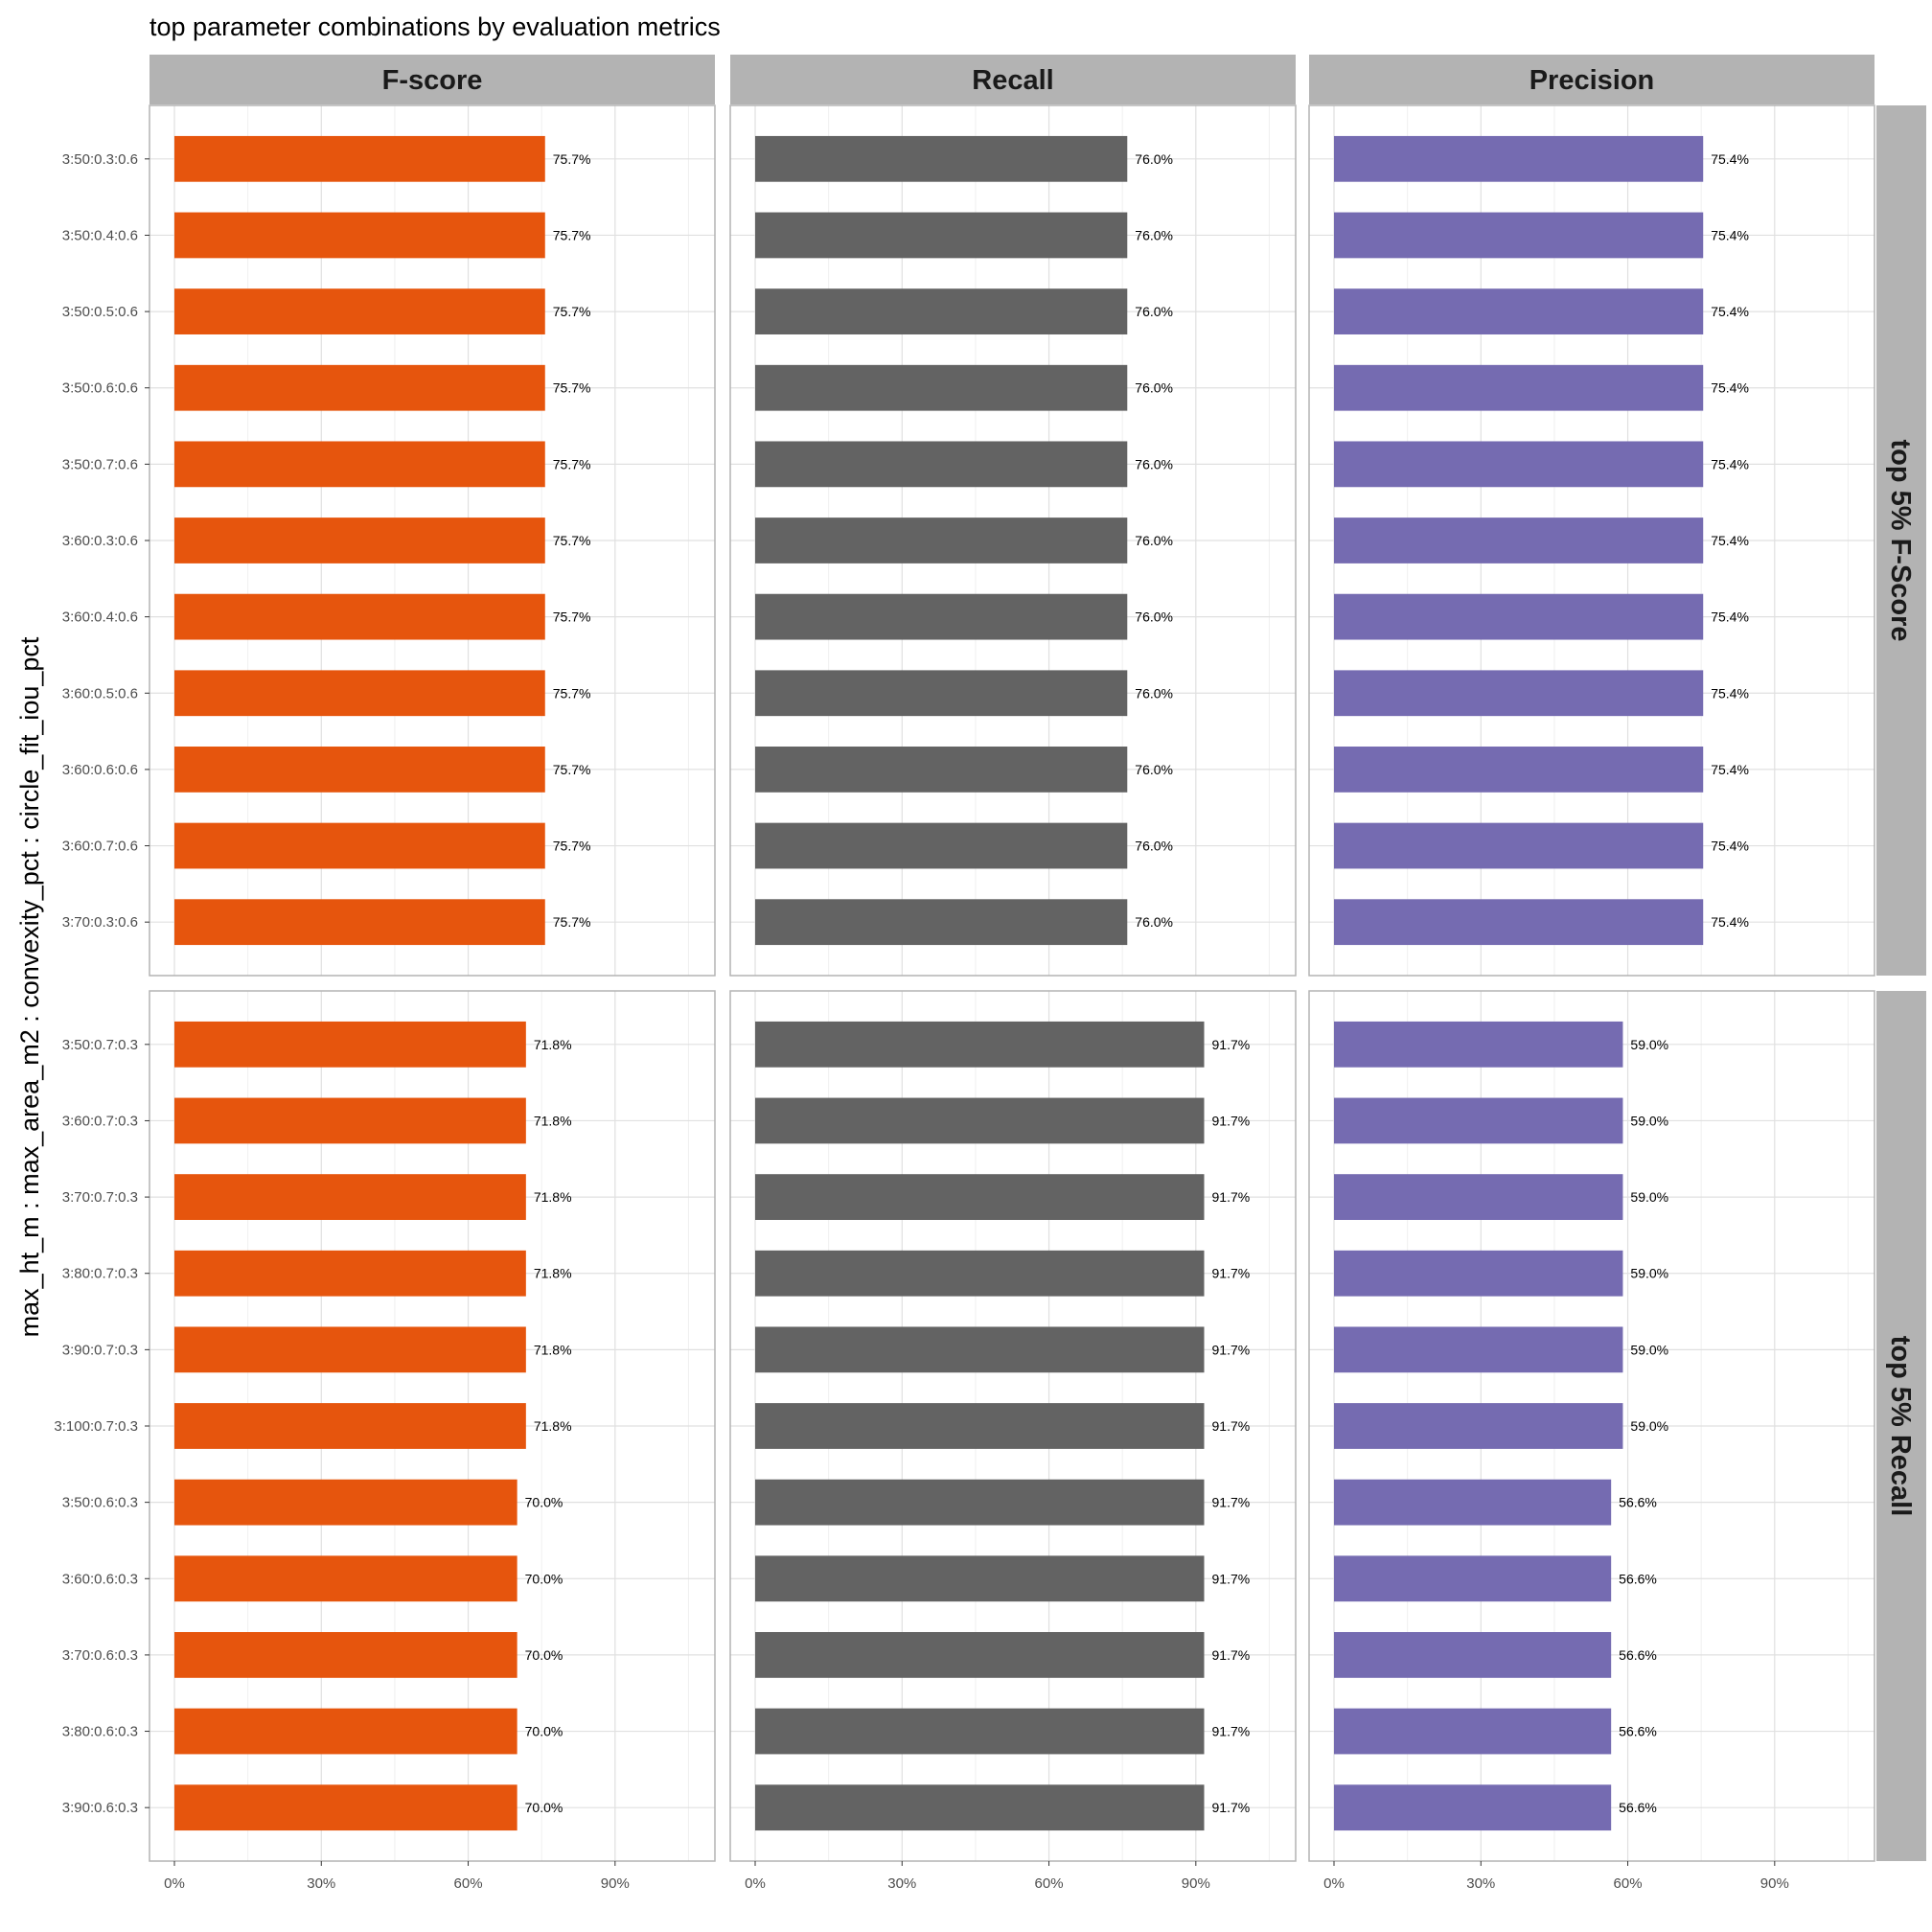 The width and height of the screenshot is (1932, 1932). Describe the element at coordinates (1154, 464) in the screenshot. I see `data-label-recall-3-50-0-7-0-6: 76.0%` at that location.